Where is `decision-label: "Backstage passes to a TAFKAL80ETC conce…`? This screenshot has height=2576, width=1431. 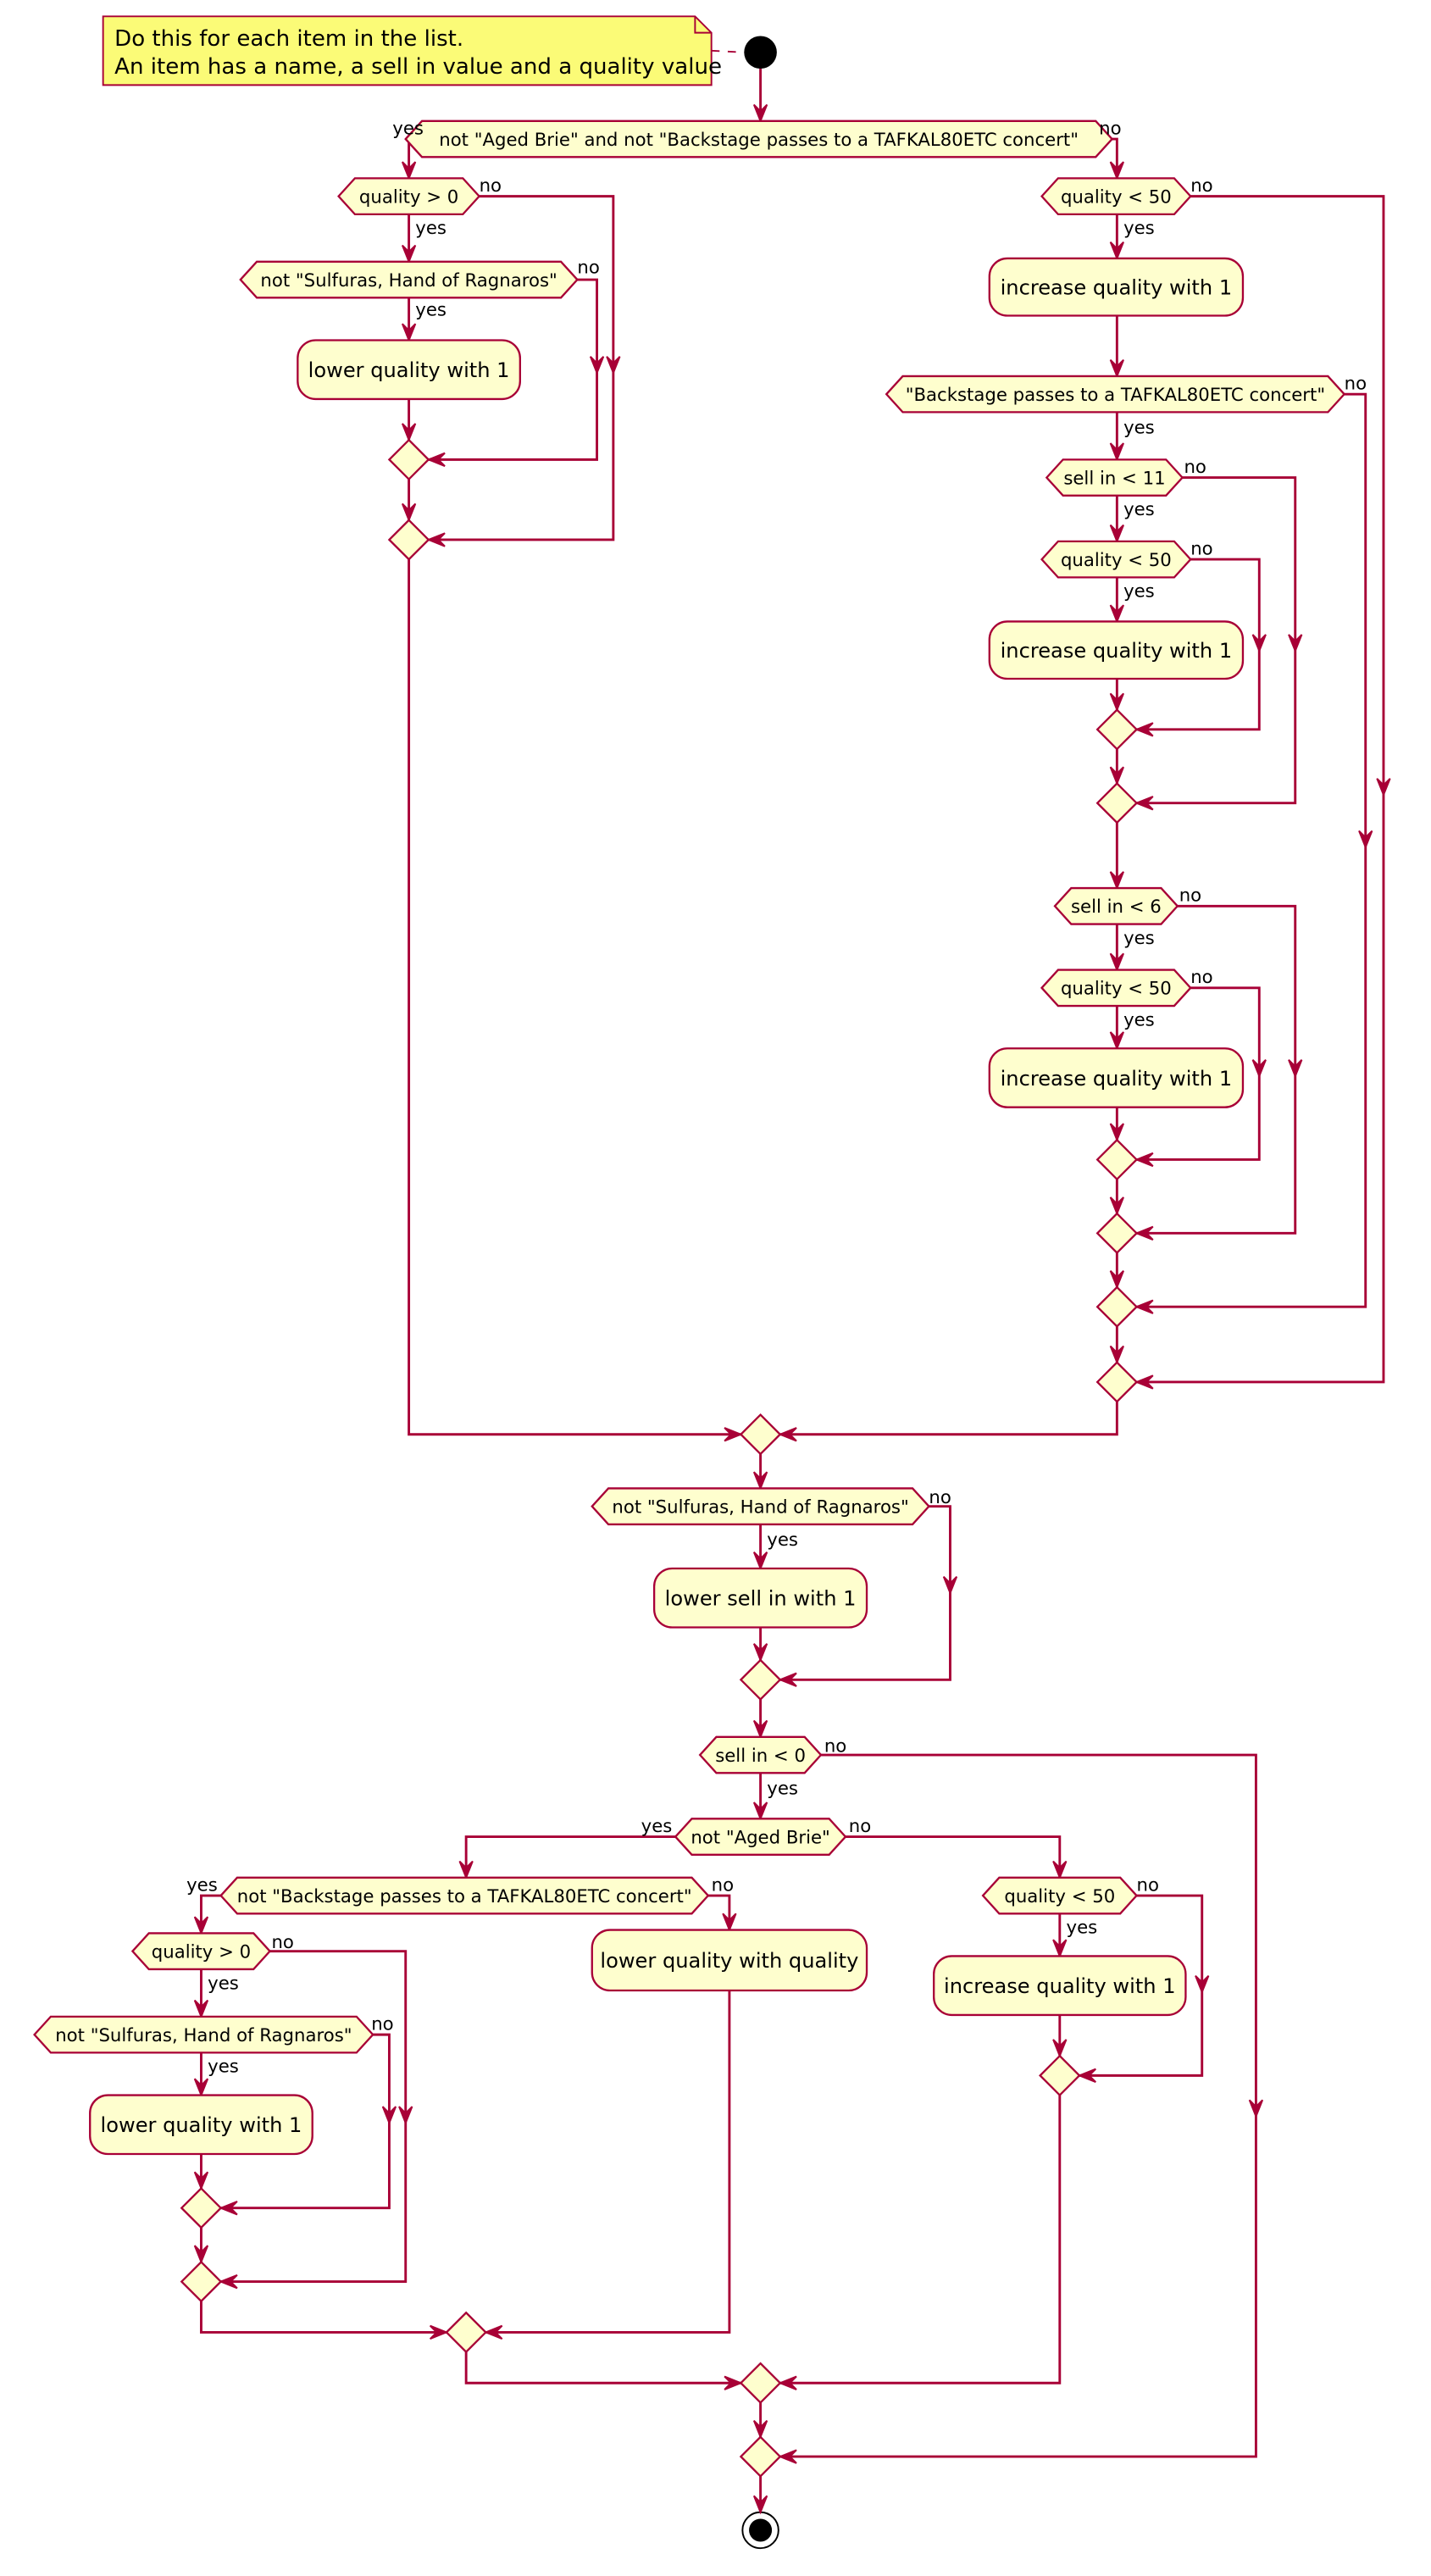
decision-label: "Backstage passes to a TAFKAL80ETC conce… is located at coordinates (1115, 395).